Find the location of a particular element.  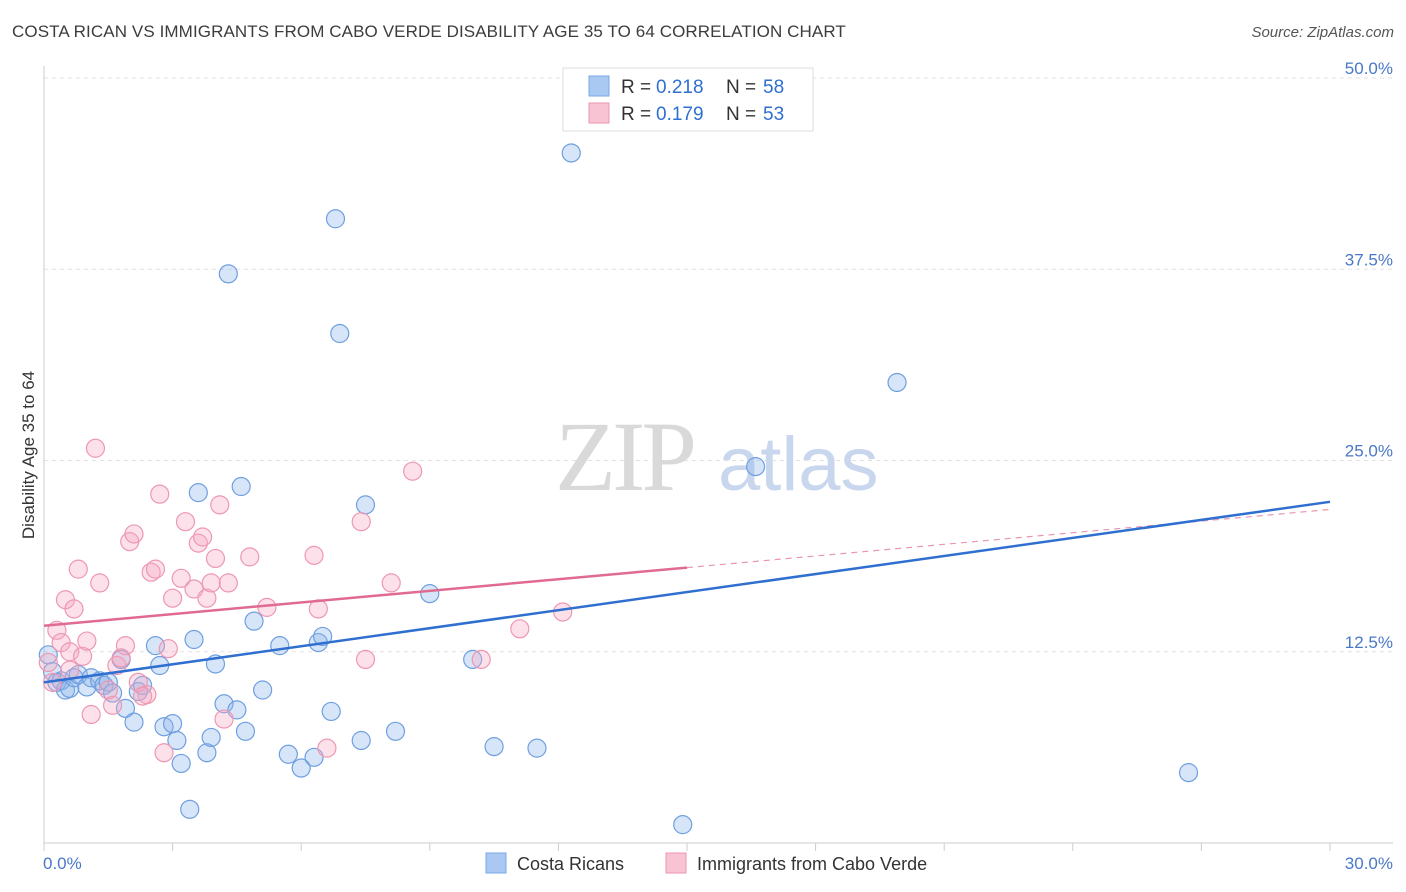

bottom-legend-label-1: Immigrants from Cabo Verde is located at coordinates (812, 864).